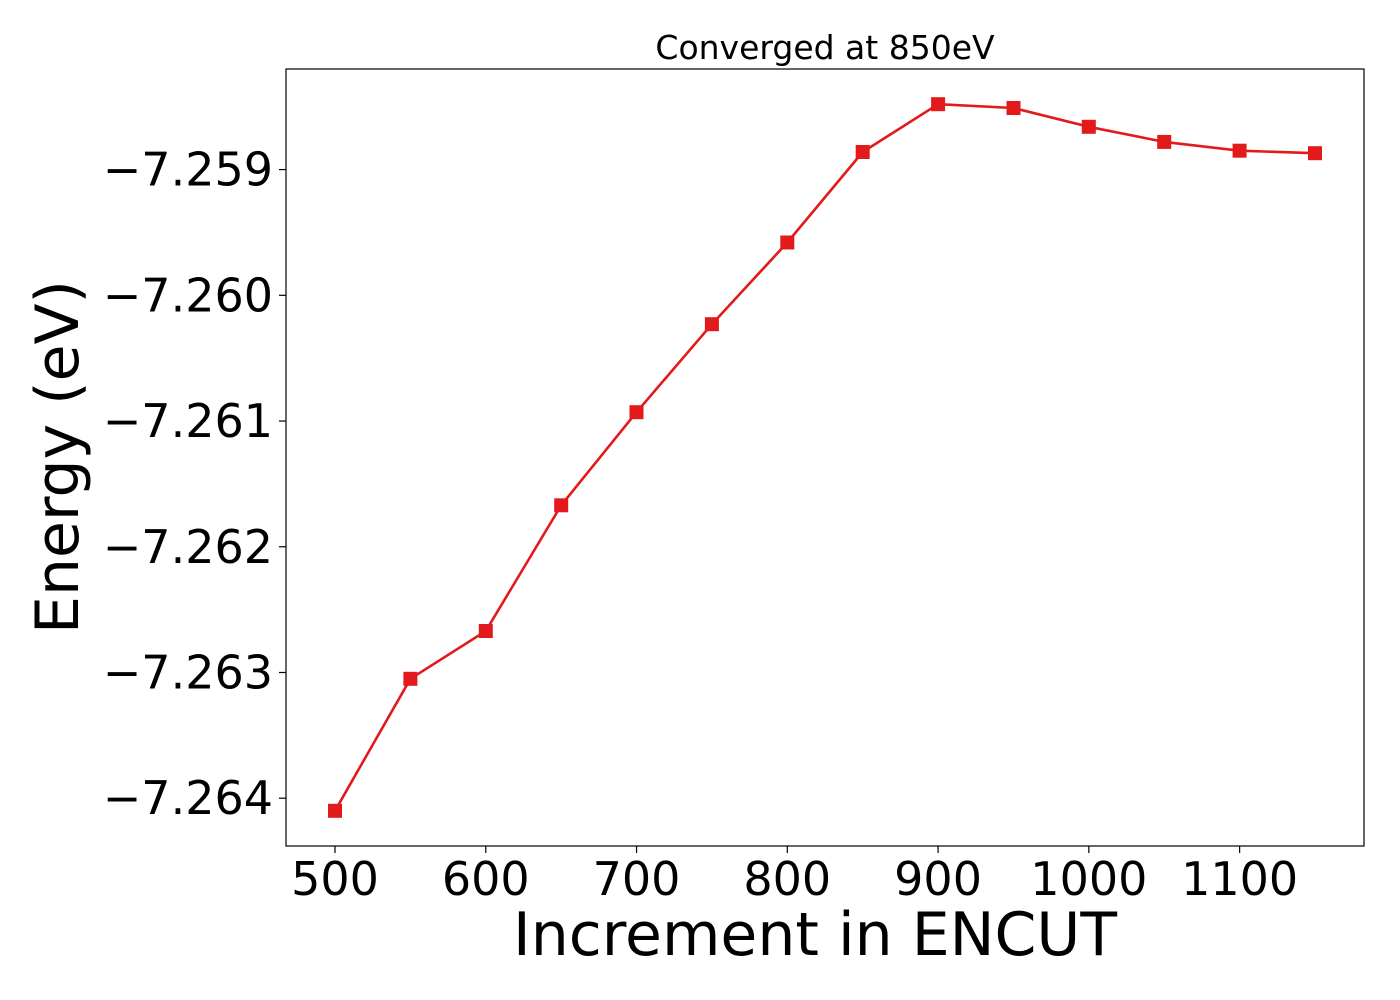 This screenshot has height=1000, width=1400. I want to click on x-tick-label: 500, so click(335, 879).